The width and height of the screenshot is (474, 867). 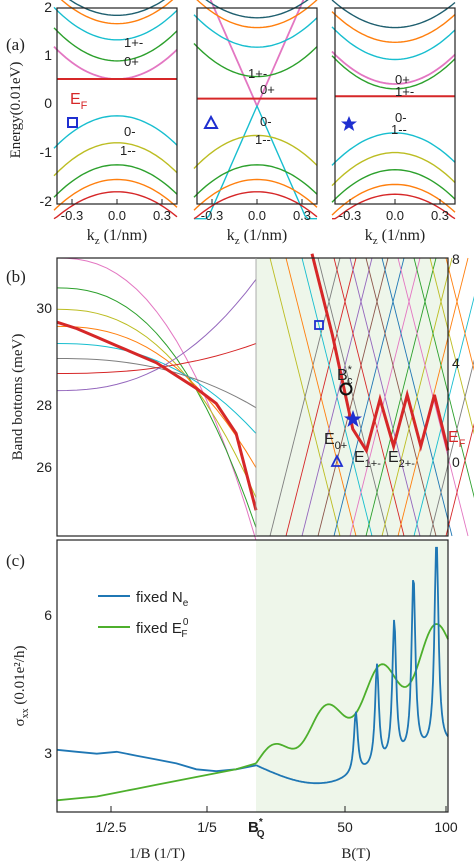 I want to click on panel-b-ytick-right-2: 0, so click(x=456, y=462).